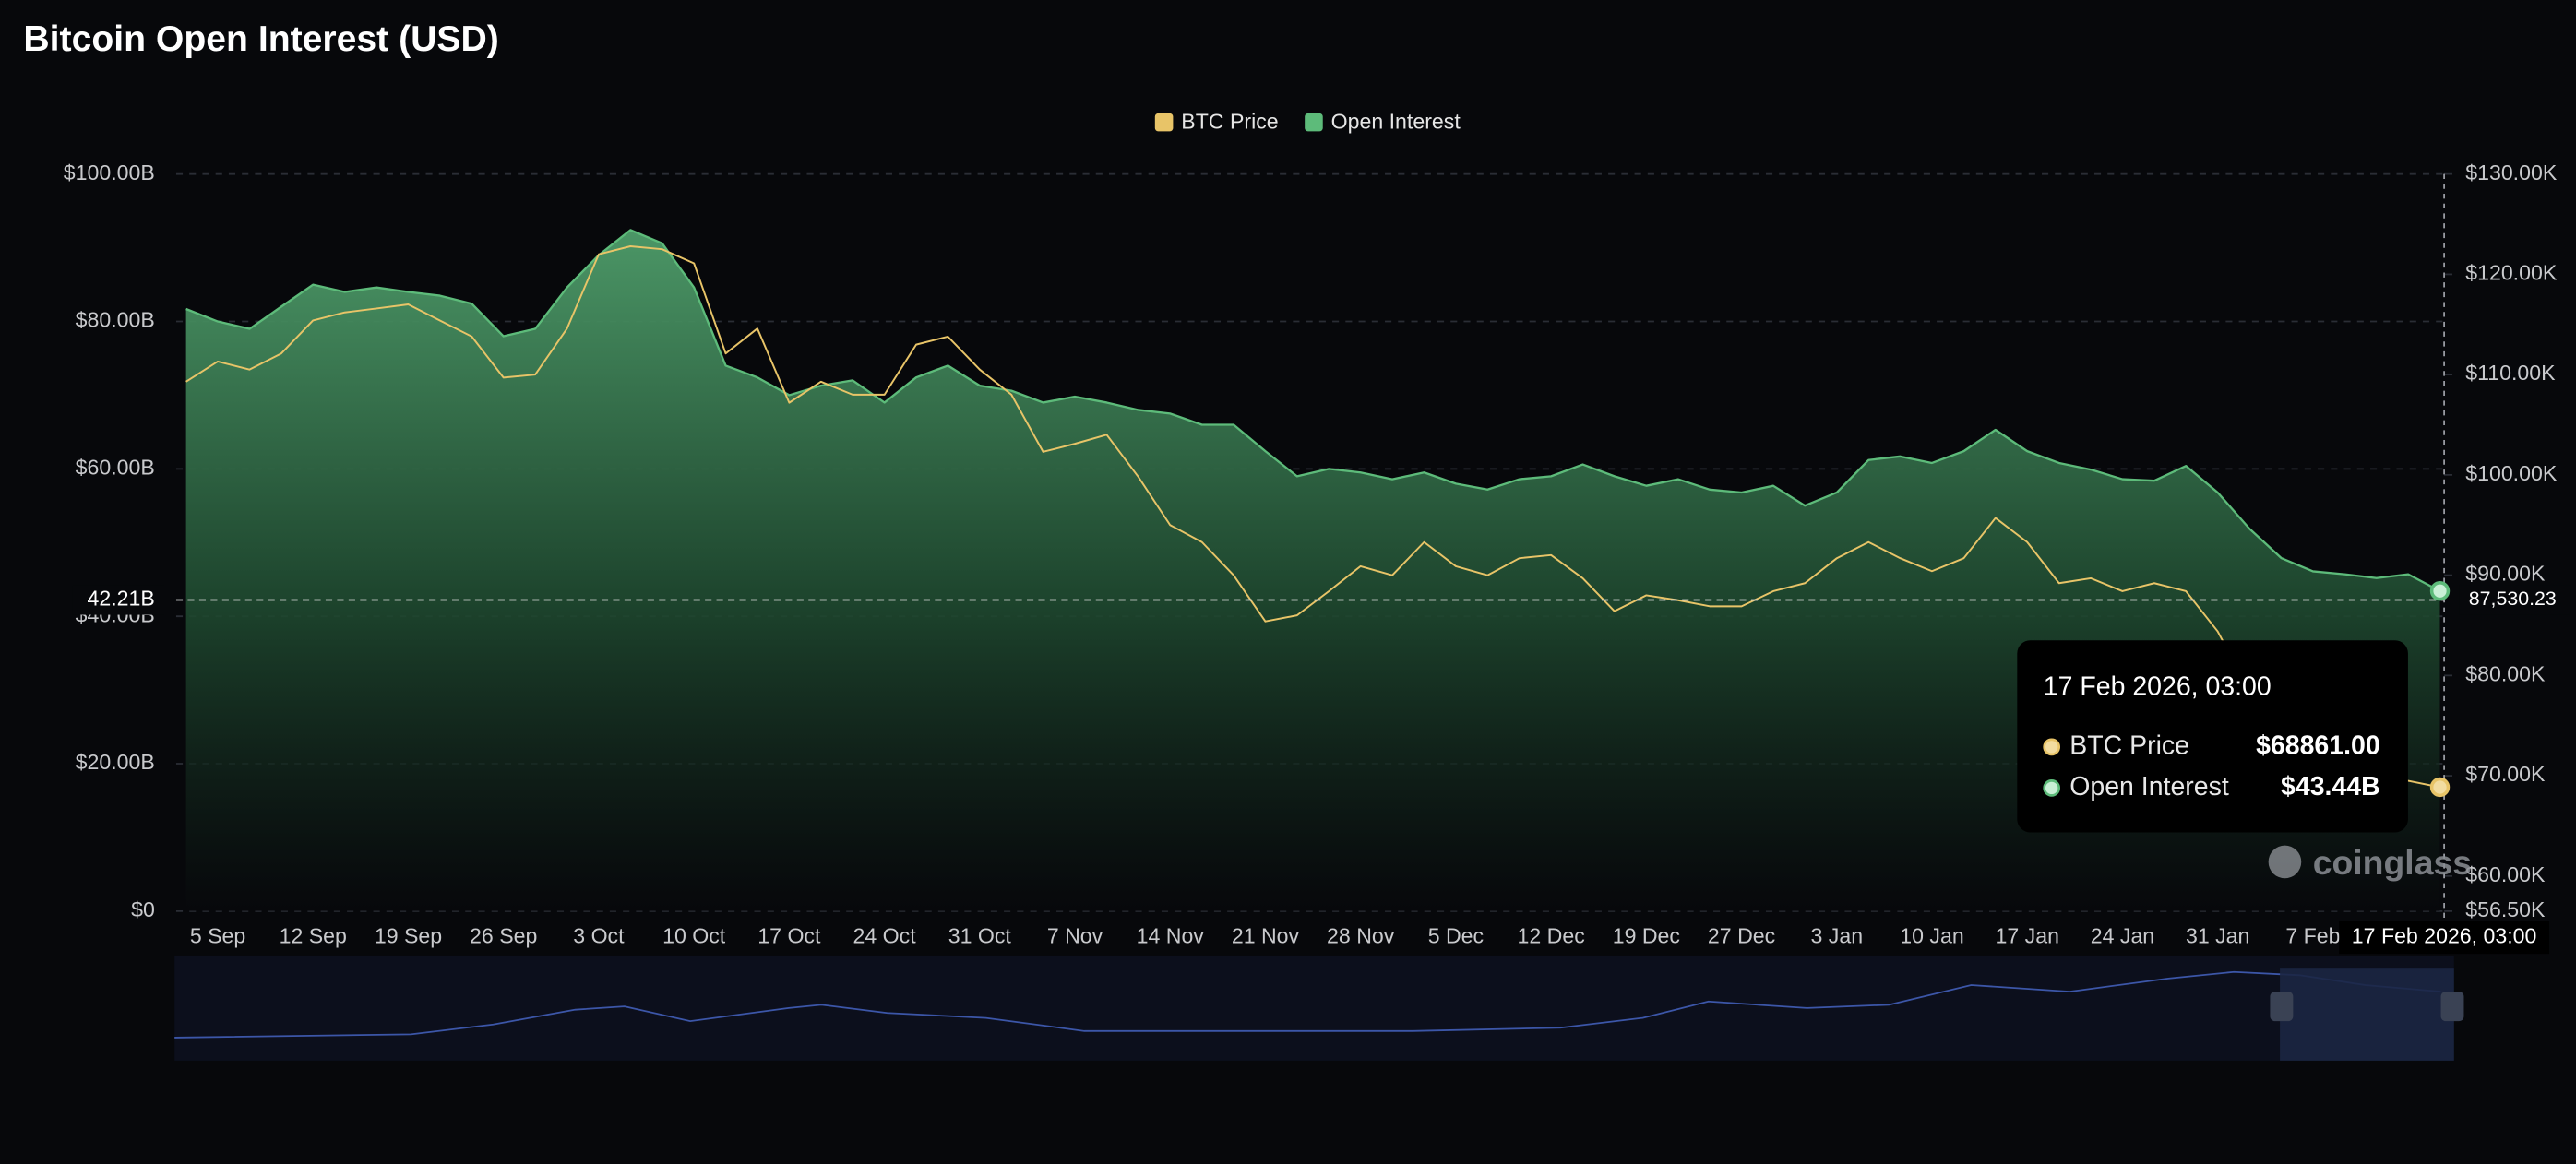 The height and width of the screenshot is (1164, 2576). Describe the element at coordinates (1266, 935) in the screenshot. I see `x-tick-label: 21 Nov` at that location.